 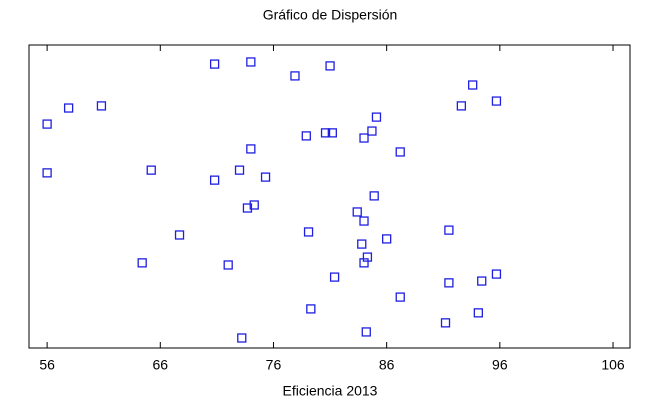 I want to click on x-tick-label: 96, so click(x=500, y=365).